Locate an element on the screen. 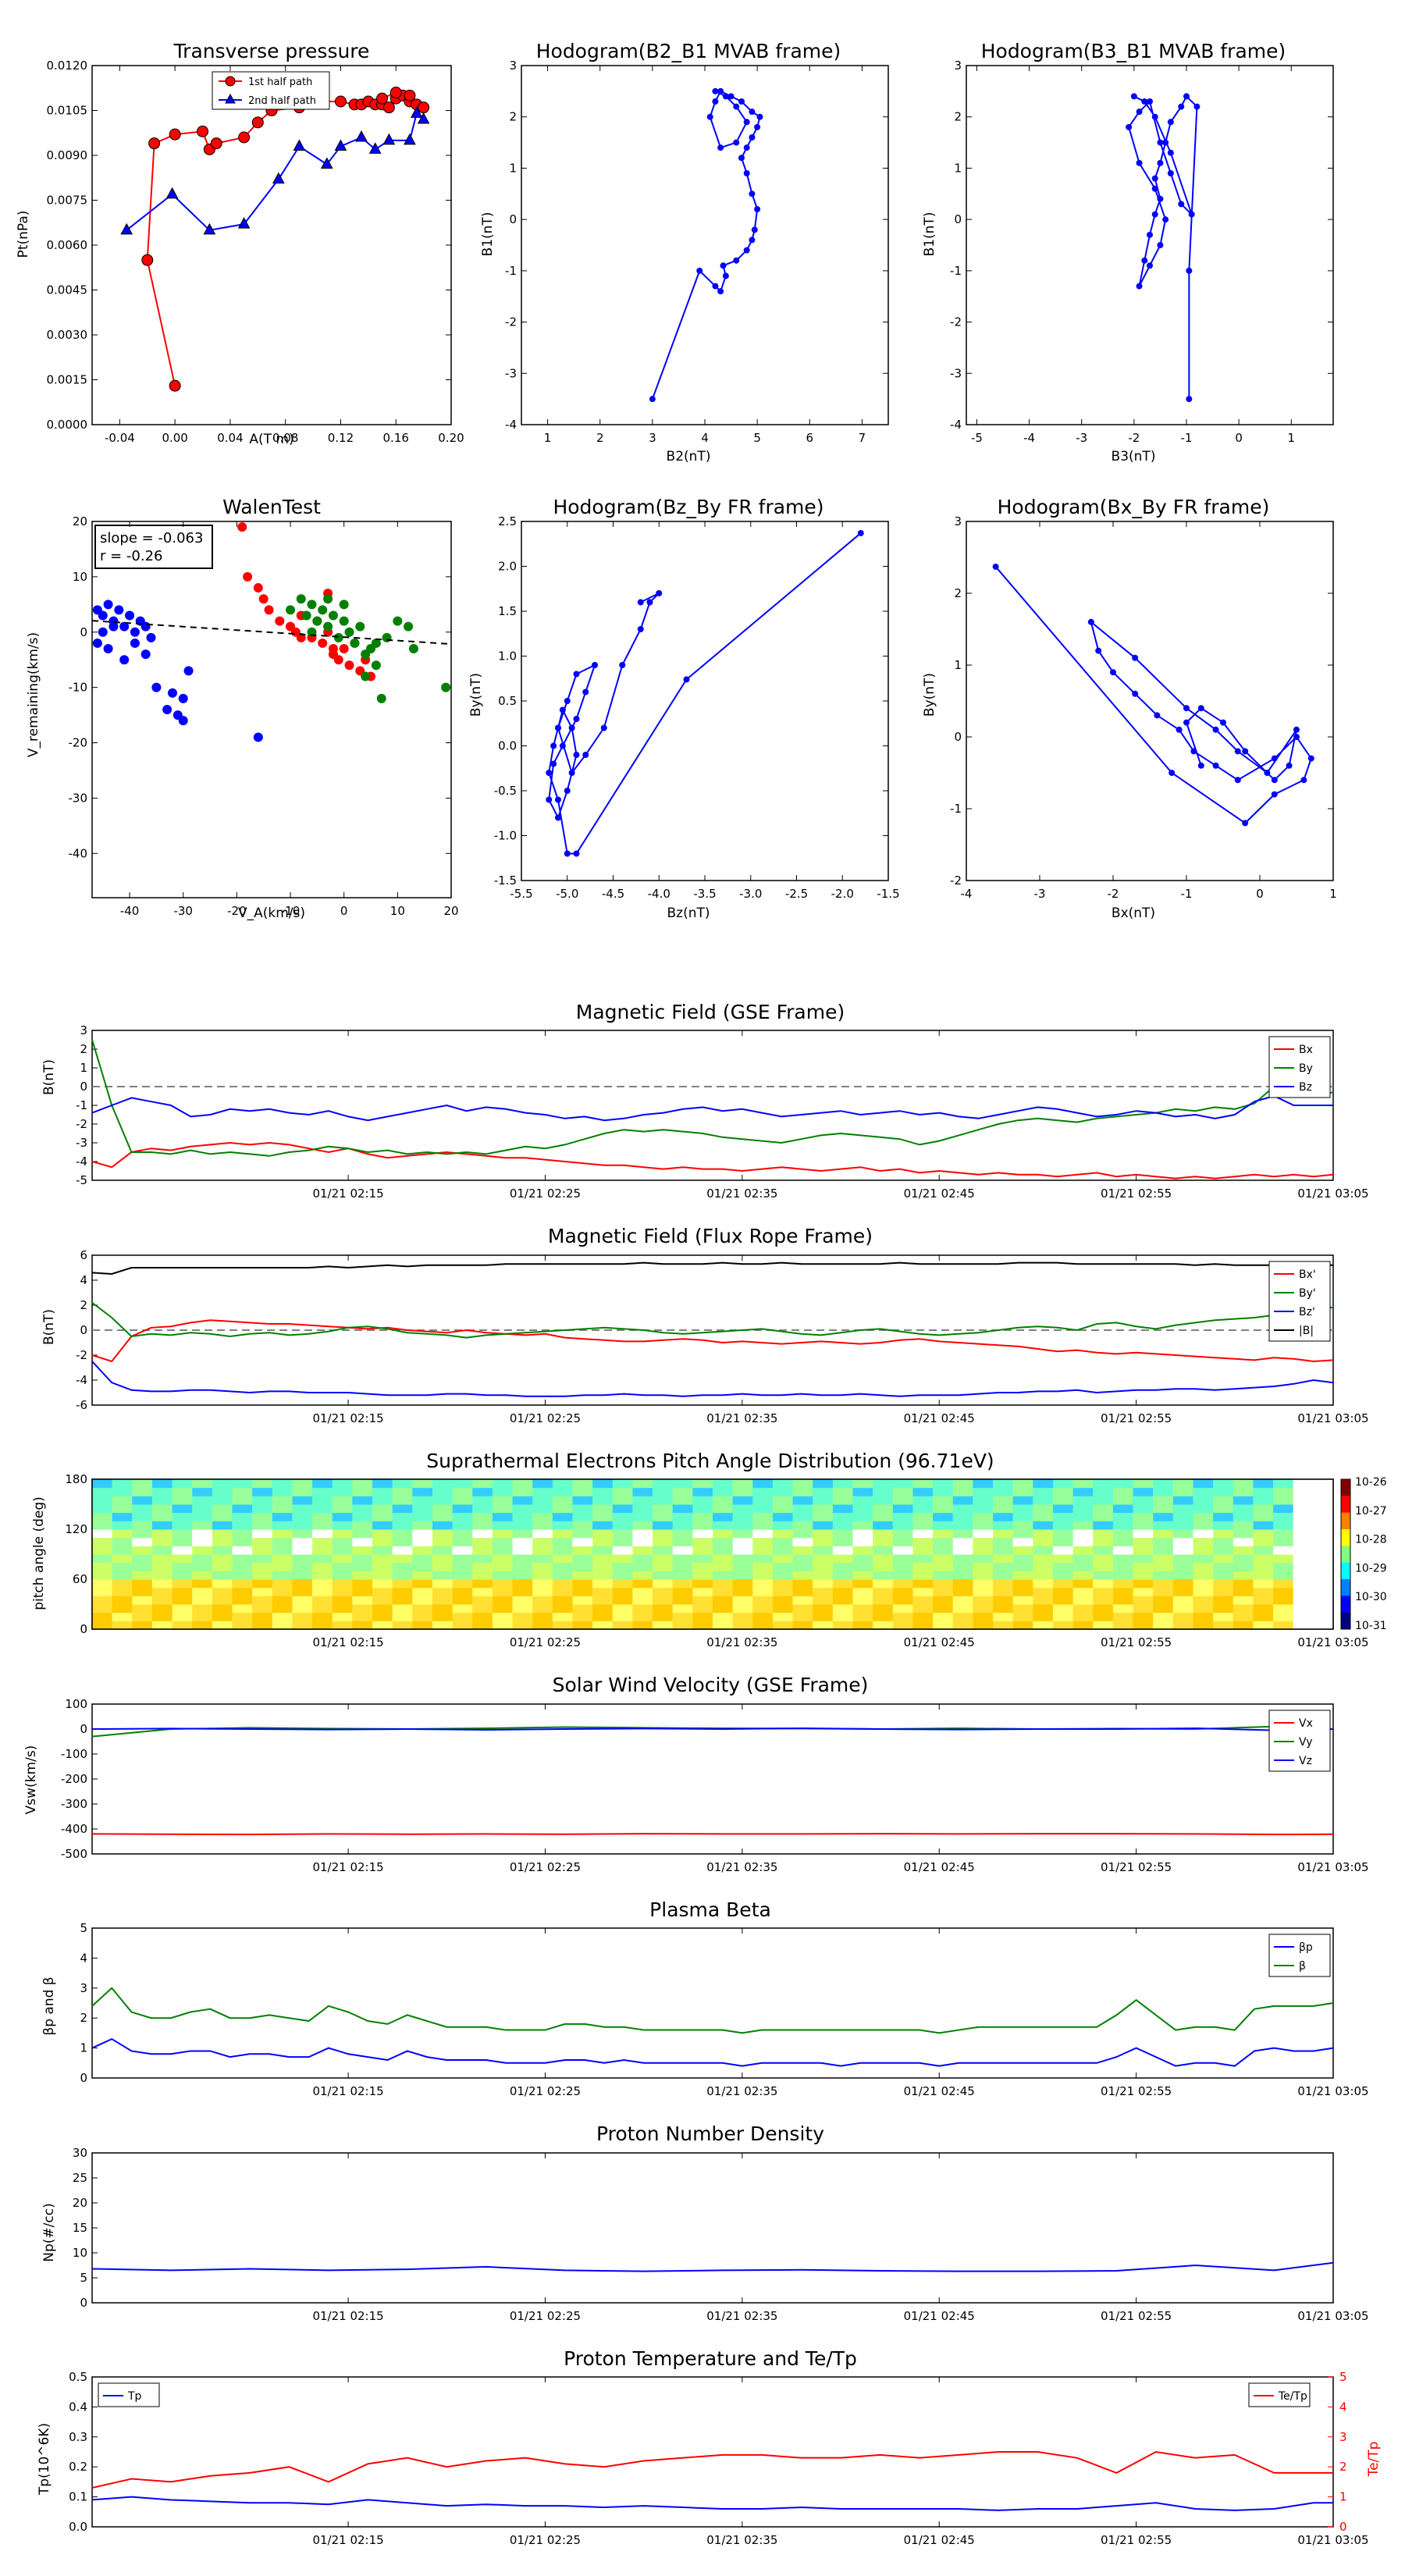 The height and width of the screenshot is (2576, 1405). title-transverse: Transverse pressure is located at coordinates (271, 51).